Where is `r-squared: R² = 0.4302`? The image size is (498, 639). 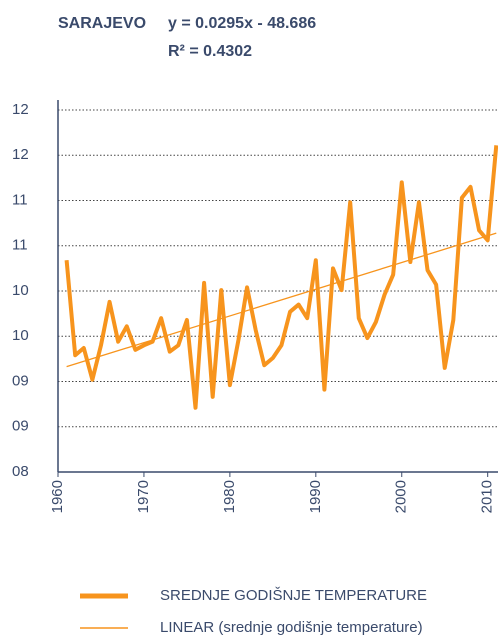
r-squared: R² = 0.4302 is located at coordinates (210, 51).